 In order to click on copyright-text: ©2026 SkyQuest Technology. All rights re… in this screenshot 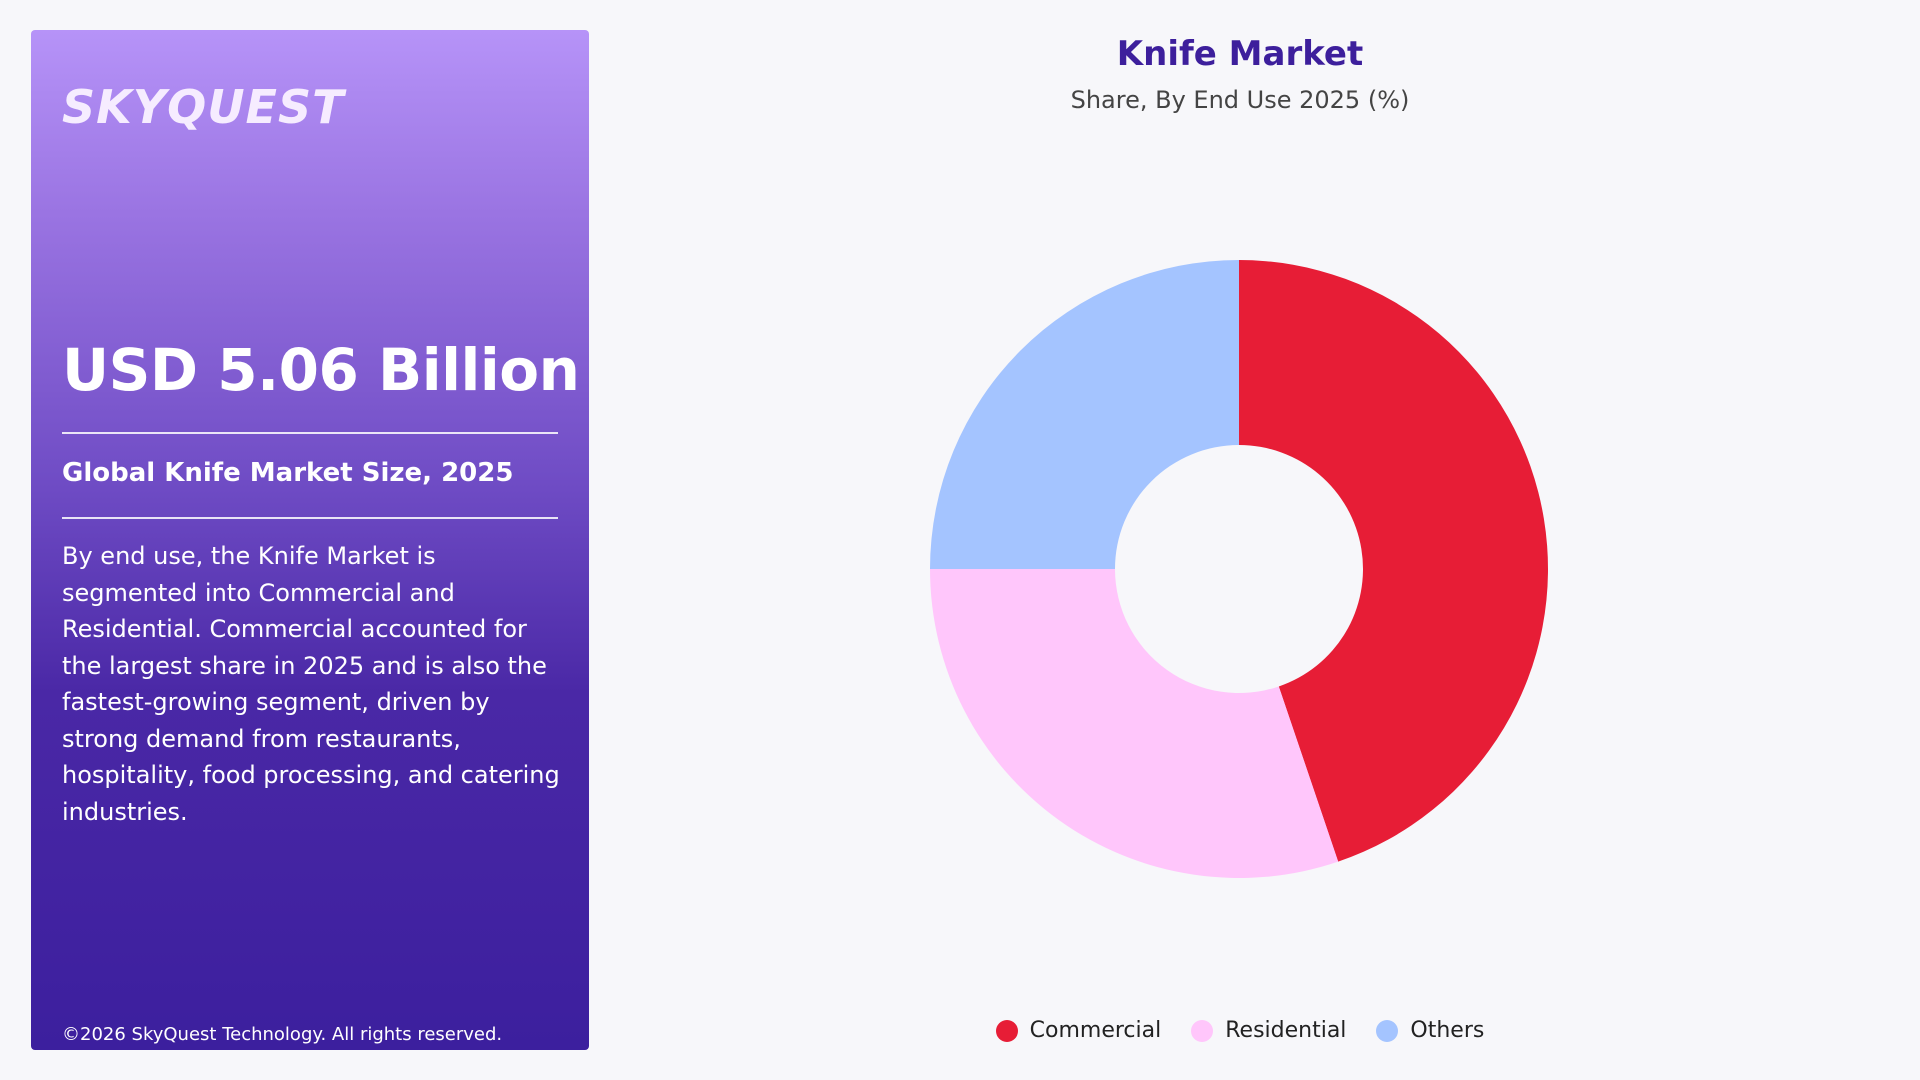, I will do `click(282, 1034)`.